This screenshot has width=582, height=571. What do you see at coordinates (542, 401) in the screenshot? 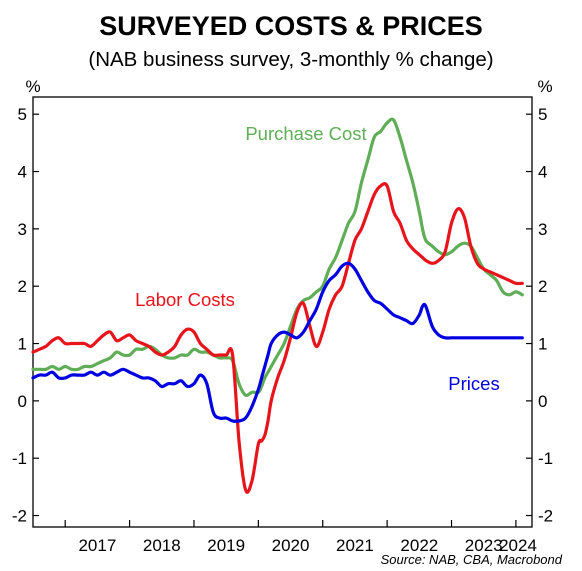
I see `y-tick-label-right: 0` at bounding box center [542, 401].